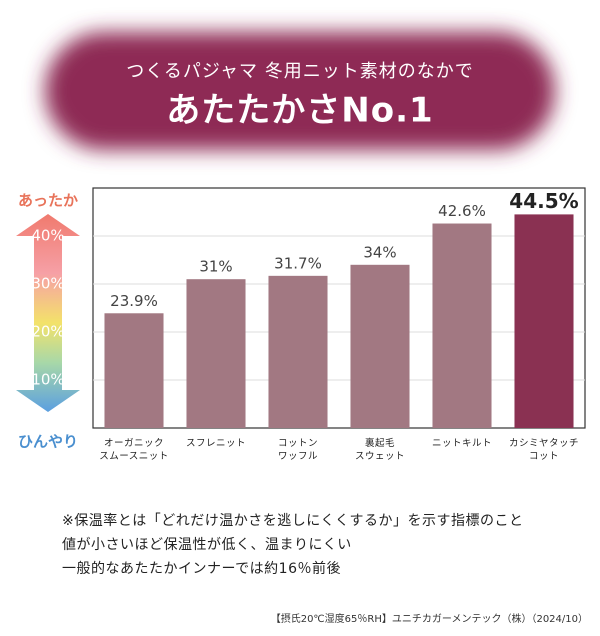  What do you see at coordinates (297, 450) in the screenshot?
I see `x-tick-label: コットン ワッフル` at bounding box center [297, 450].